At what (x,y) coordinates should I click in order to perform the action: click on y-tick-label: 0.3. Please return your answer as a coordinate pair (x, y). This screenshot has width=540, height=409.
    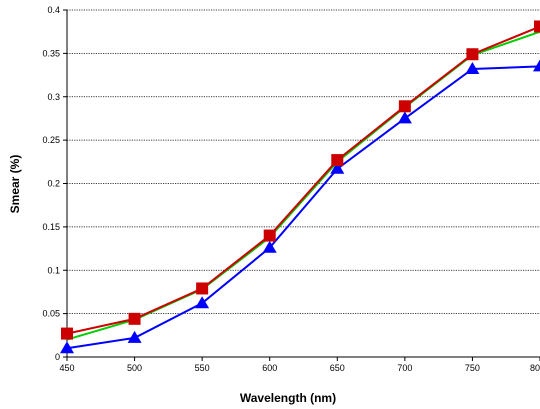
    Looking at the image, I should click on (53, 97).